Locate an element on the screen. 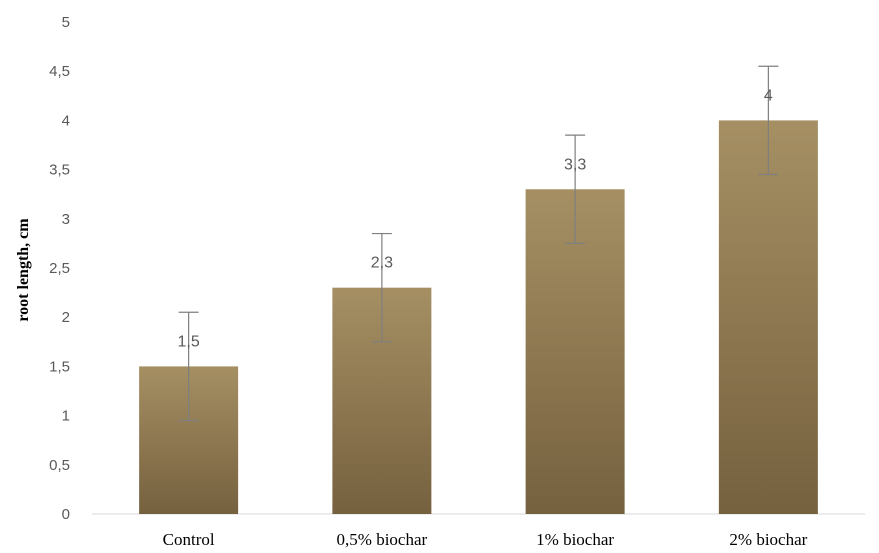  x-axis-category-labels: Control 0,5% biochar 1% biochar 2% biochar is located at coordinates (485, 539).